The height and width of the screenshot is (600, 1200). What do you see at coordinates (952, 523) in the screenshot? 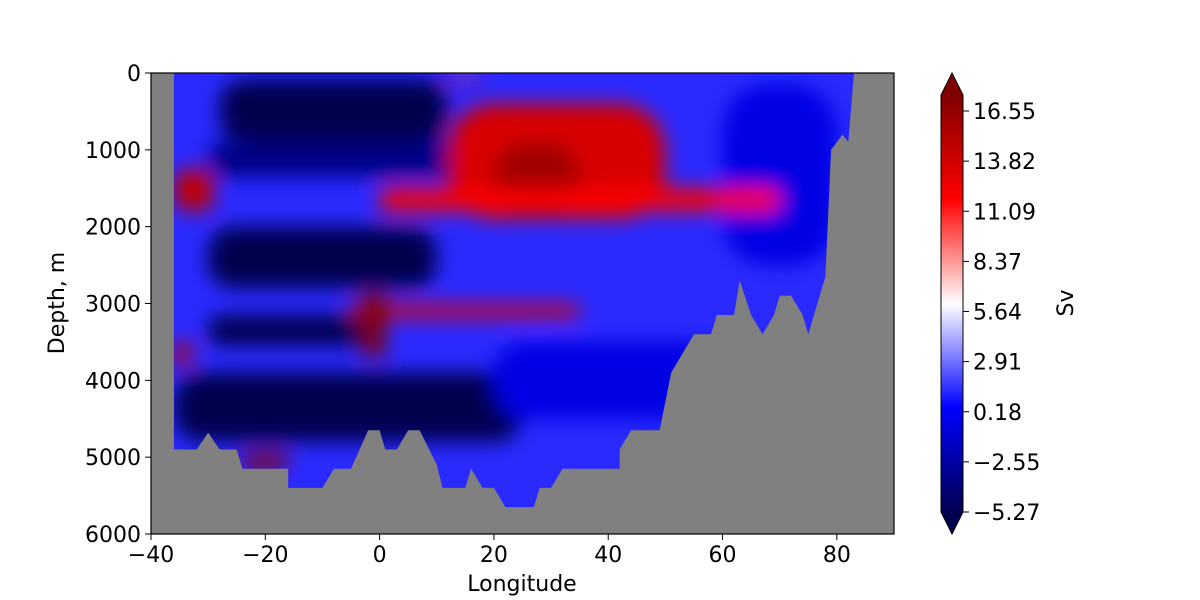
I see `colorbar-min-extend` at bounding box center [952, 523].